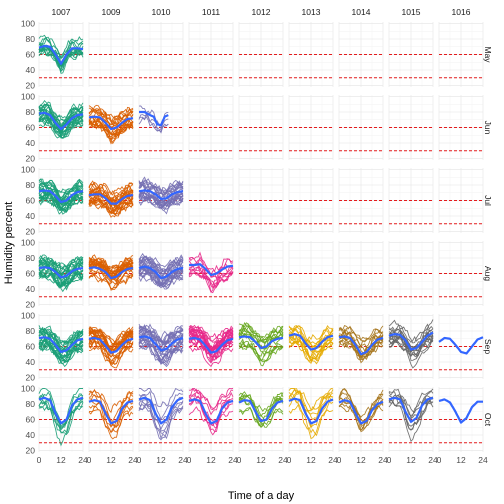 The width and height of the screenshot is (504, 504). Describe the element at coordinates (233, 460) in the screenshot. I see `x-tick-label: 24` at that location.